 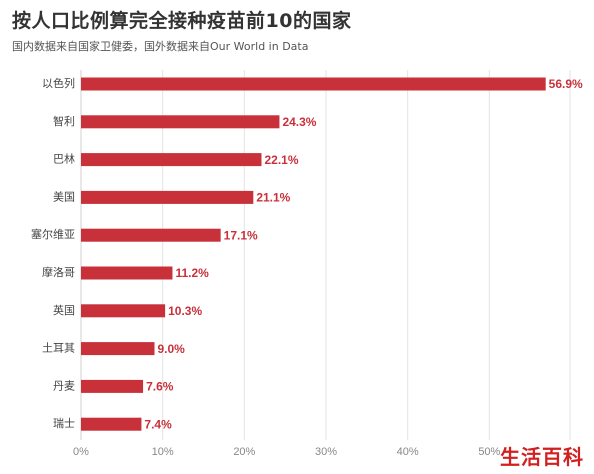 What do you see at coordinates (58, 348) in the screenshot?
I see `category-label: 土耳其` at bounding box center [58, 348].